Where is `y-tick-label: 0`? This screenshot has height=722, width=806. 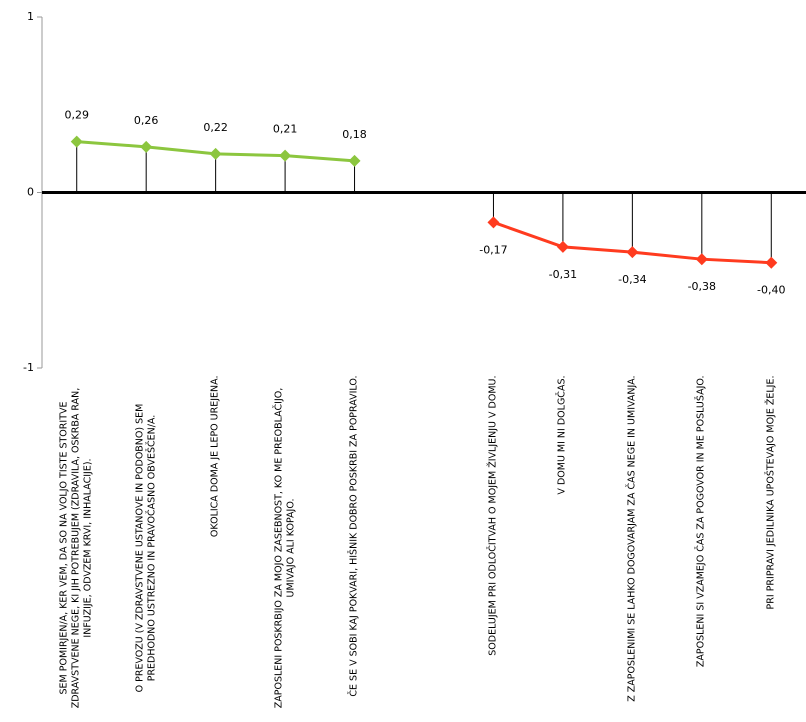 y-tick-label: 0 is located at coordinates (30, 192).